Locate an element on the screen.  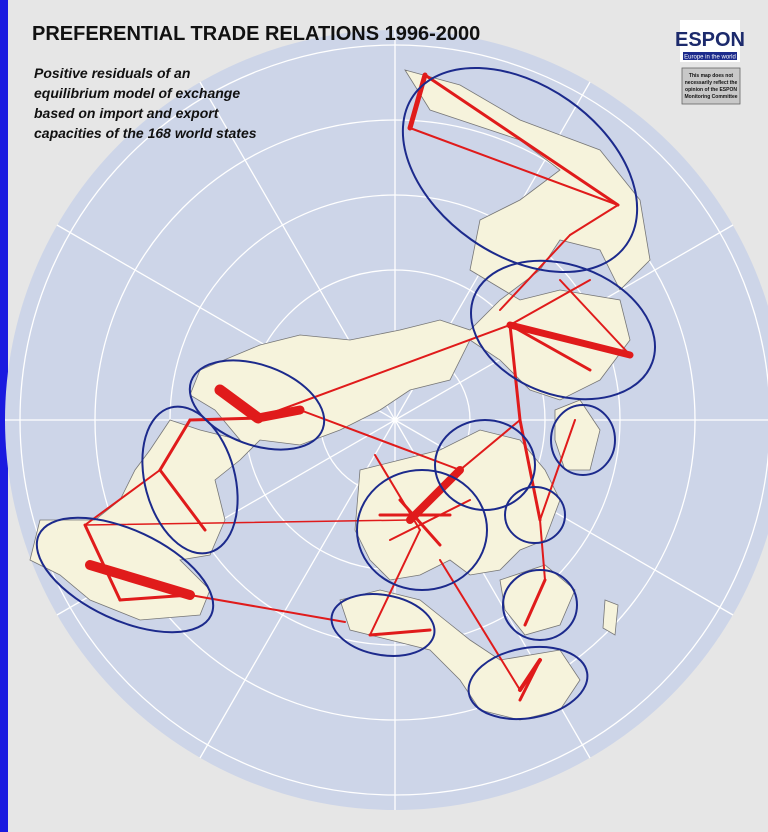
logo-name: ESPON is located at coordinates (710, 40).